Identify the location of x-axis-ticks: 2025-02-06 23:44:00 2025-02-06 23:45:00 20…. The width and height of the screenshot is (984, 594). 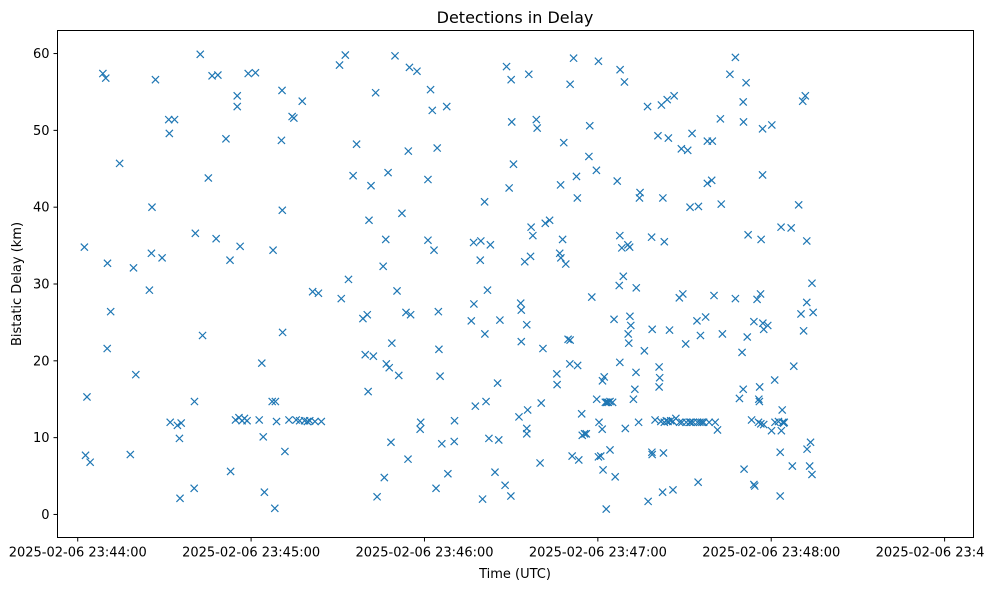
(496, 549).